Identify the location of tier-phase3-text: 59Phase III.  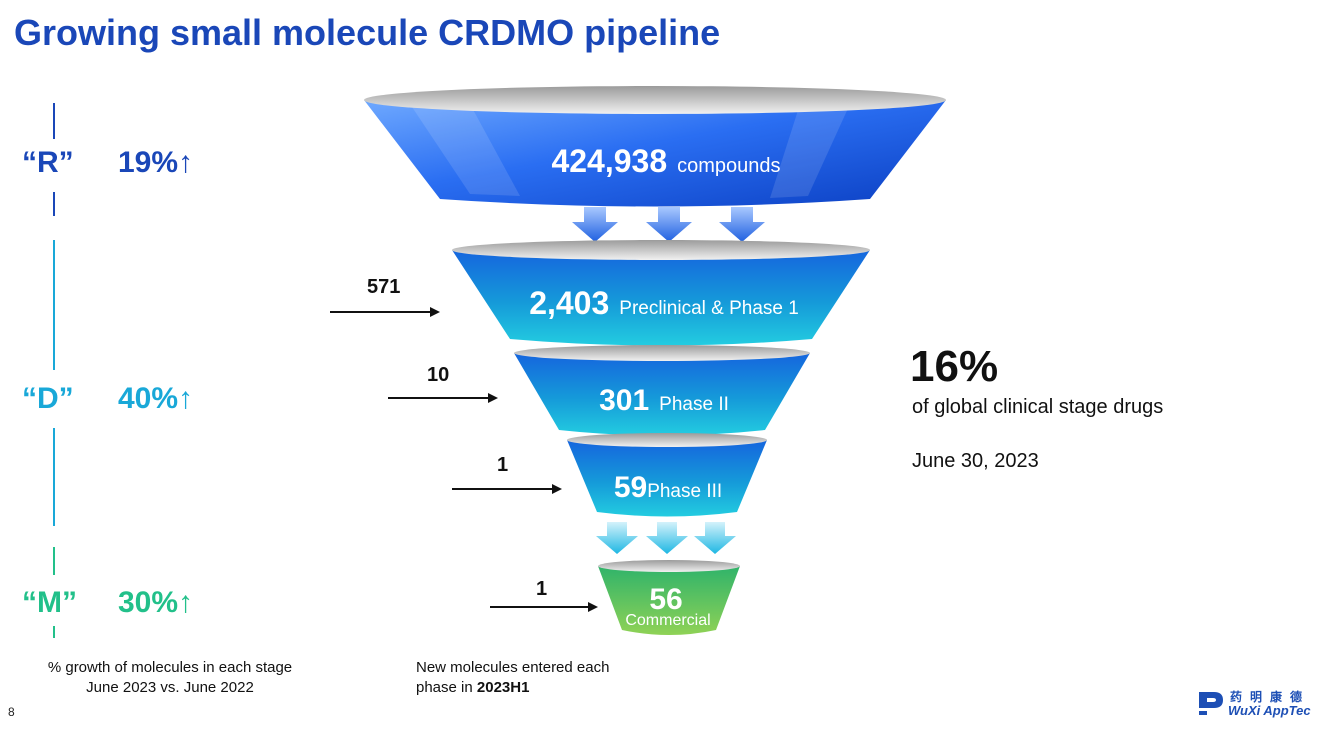
(668, 487).